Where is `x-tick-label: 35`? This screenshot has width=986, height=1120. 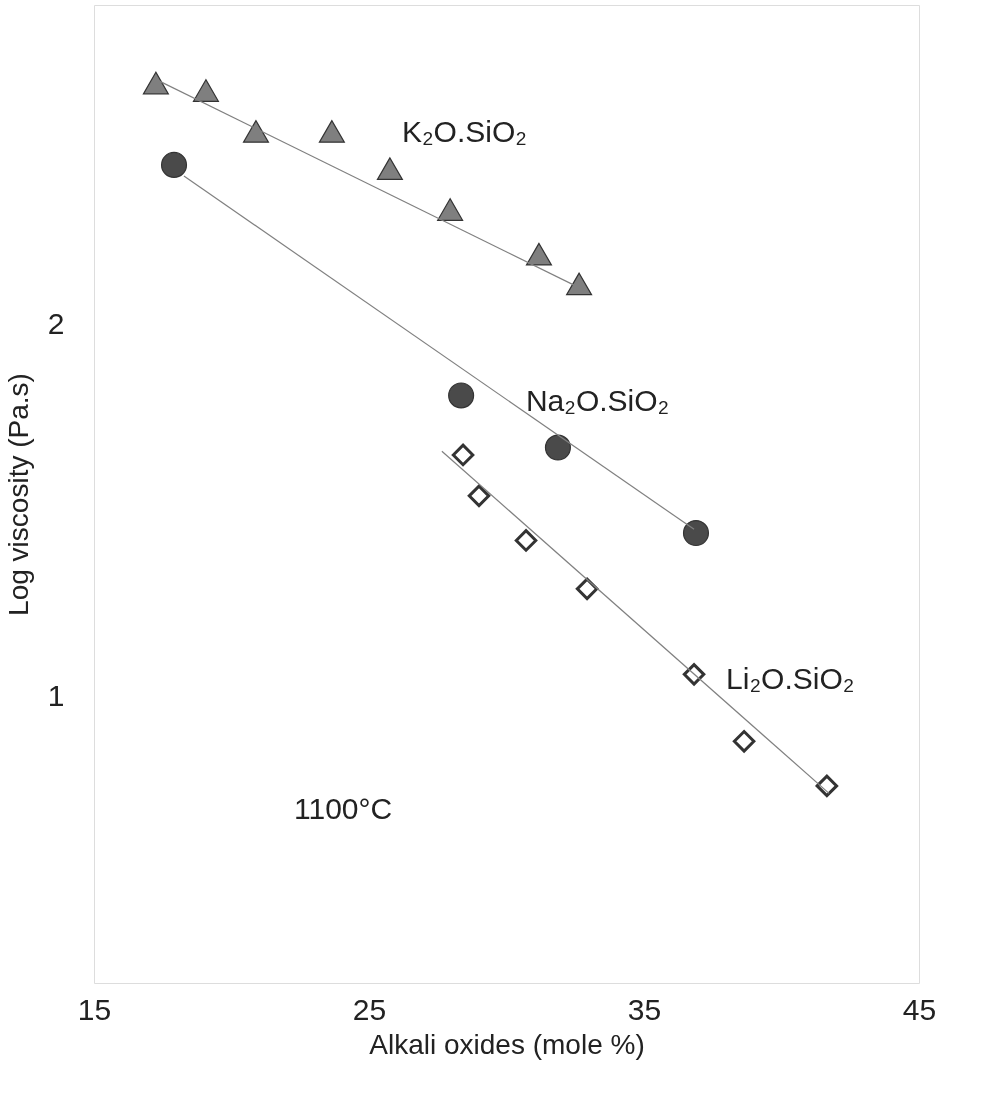 x-tick-label: 35 is located at coordinates (644, 1009).